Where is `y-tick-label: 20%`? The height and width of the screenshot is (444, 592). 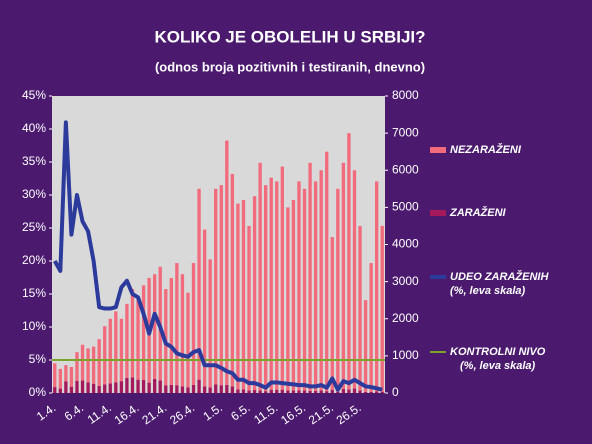 y-tick-label: 20% is located at coordinates (34, 260).